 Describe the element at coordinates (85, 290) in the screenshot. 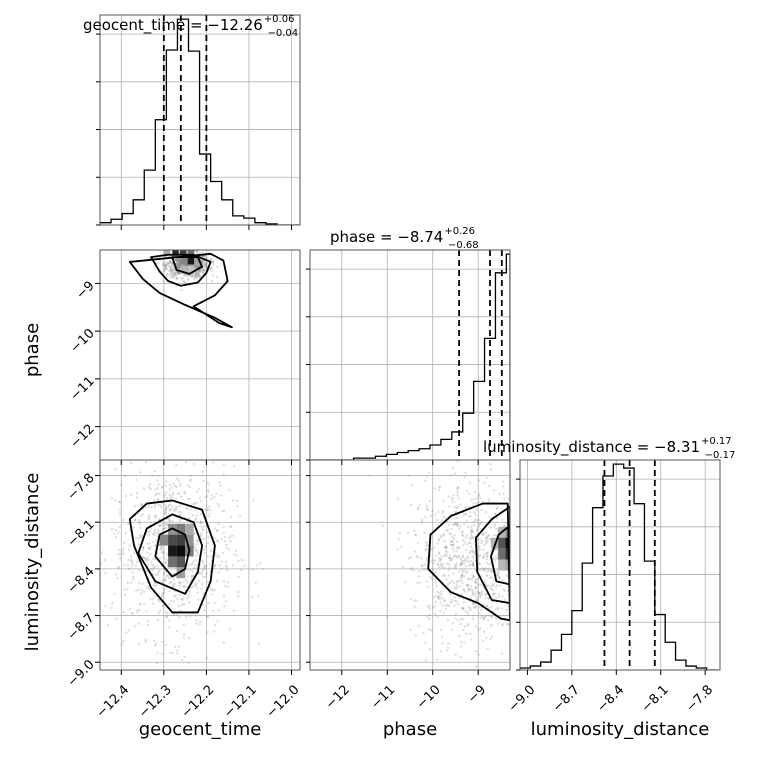

I see `ytick-label: −9` at that location.